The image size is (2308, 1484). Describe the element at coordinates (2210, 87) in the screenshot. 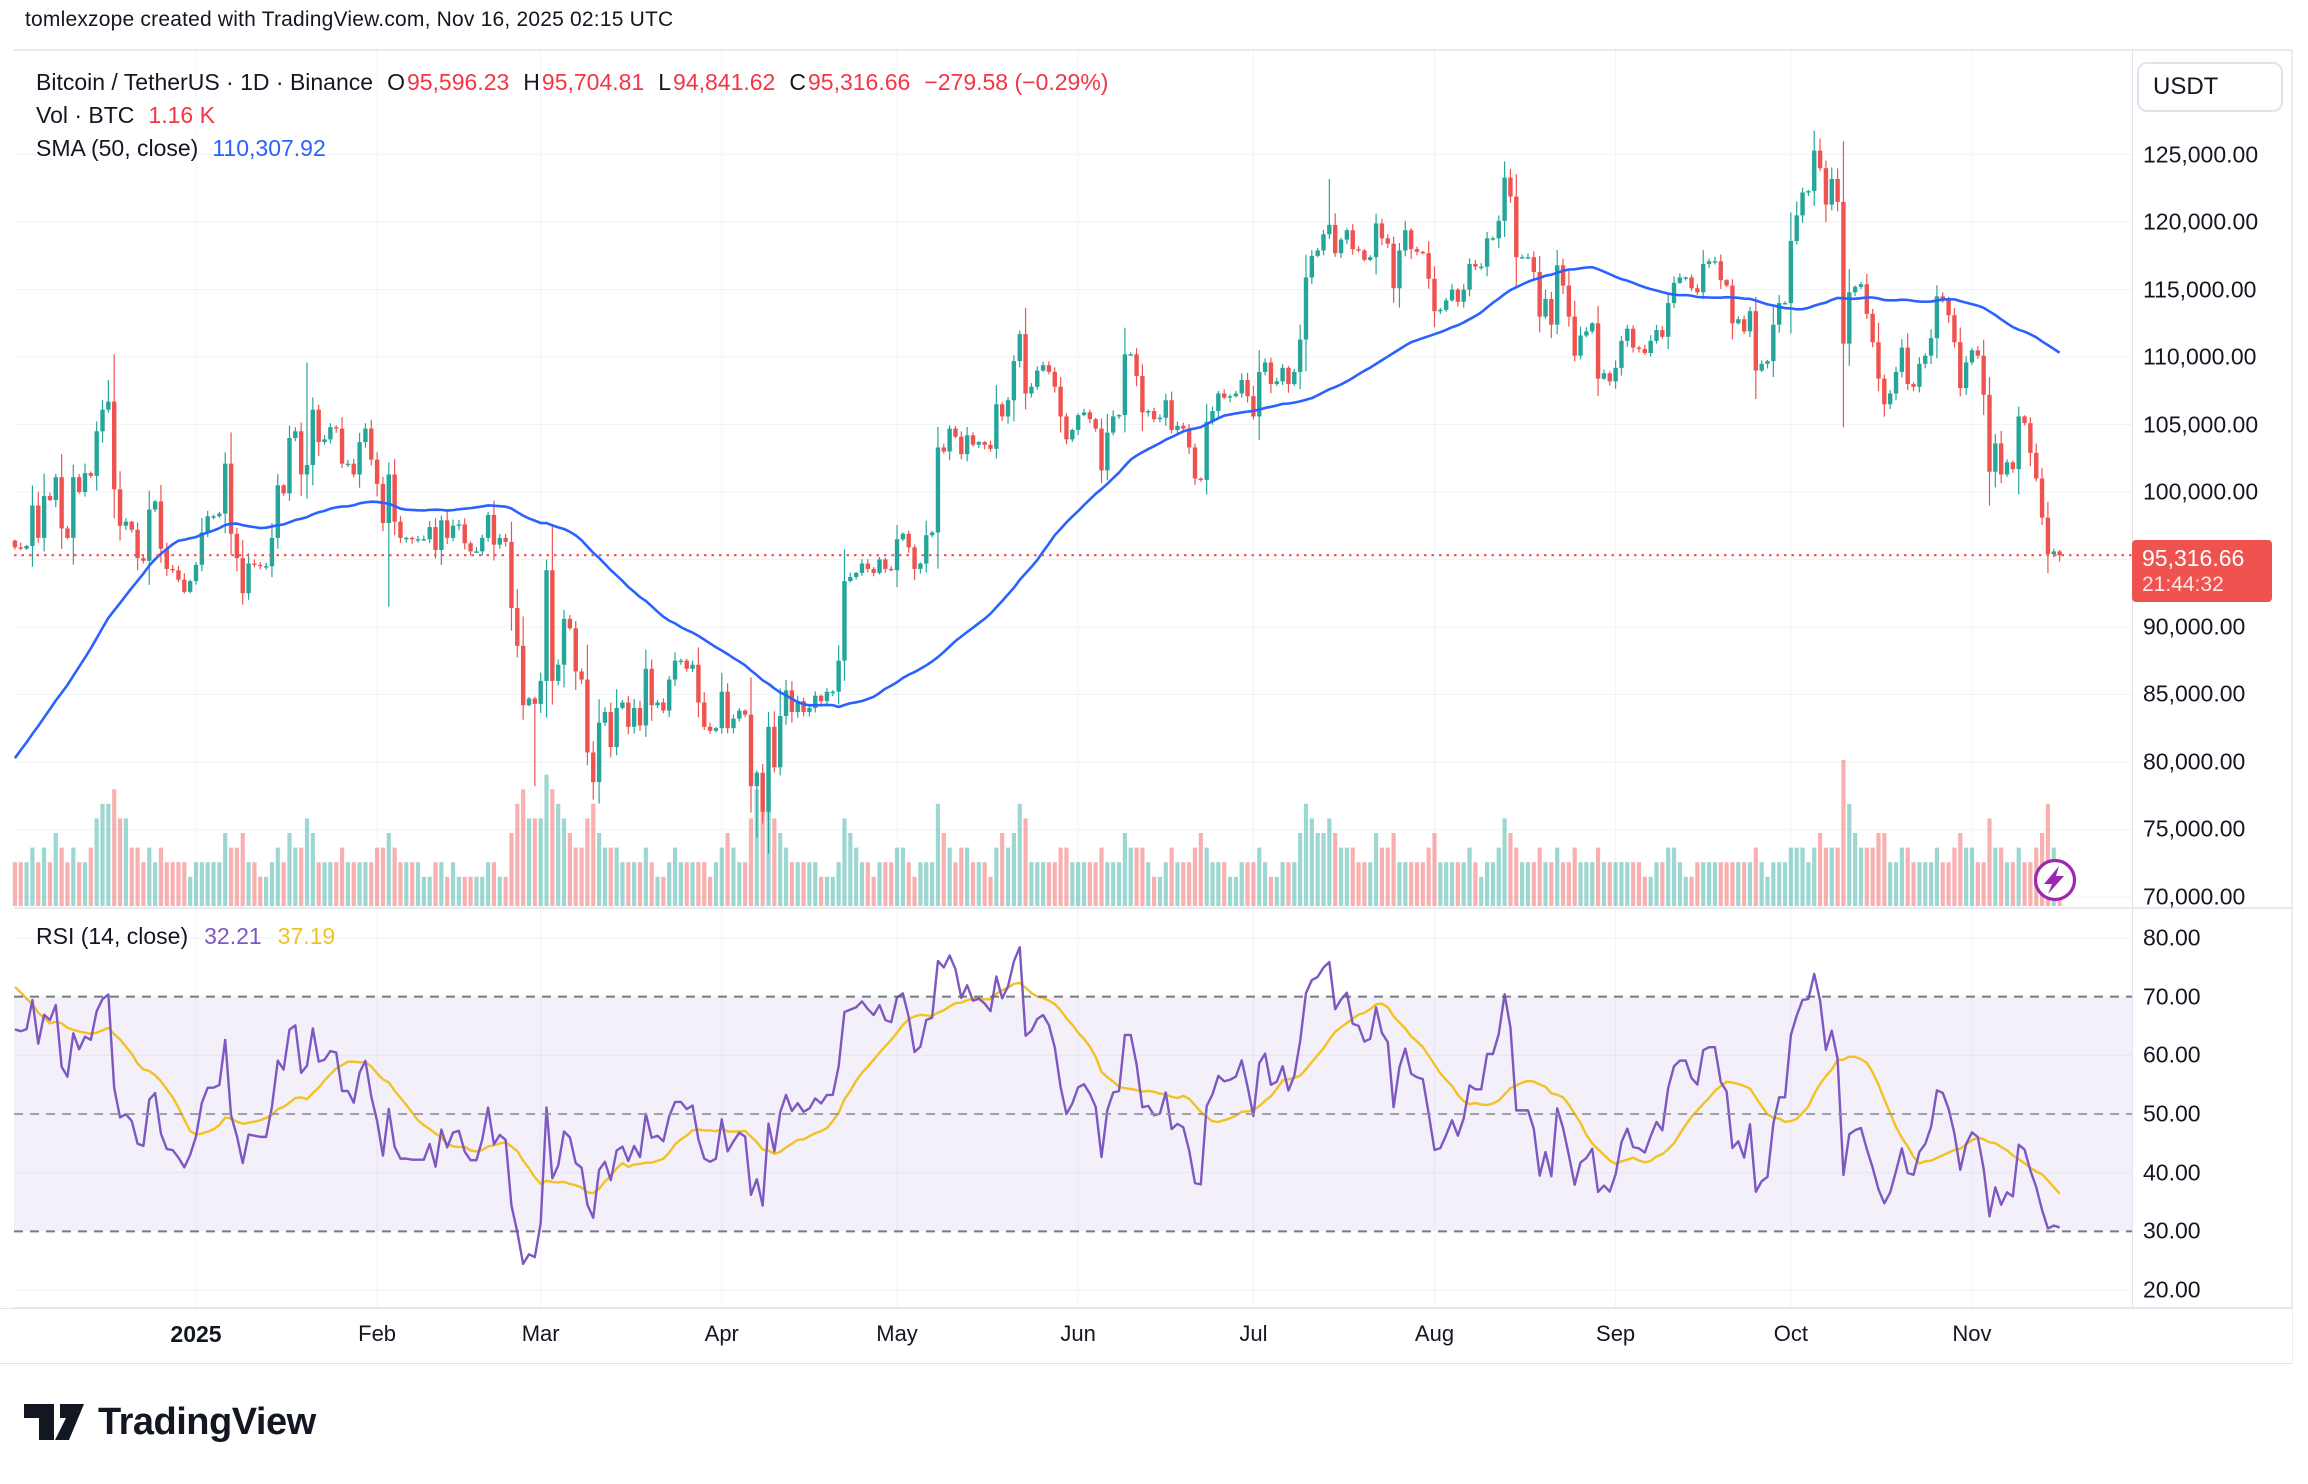

I see `currency-unit-button: USDT` at that location.